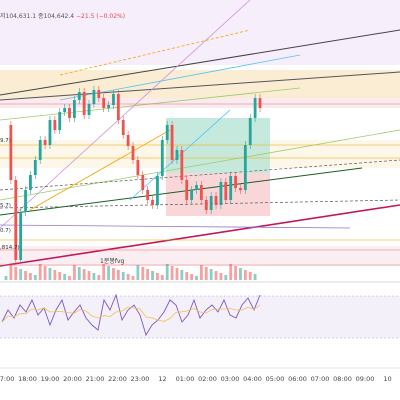 The image size is (400, 400). What do you see at coordinates (41, 16) in the screenshot?
I see `close-label: 종` at bounding box center [41, 16].